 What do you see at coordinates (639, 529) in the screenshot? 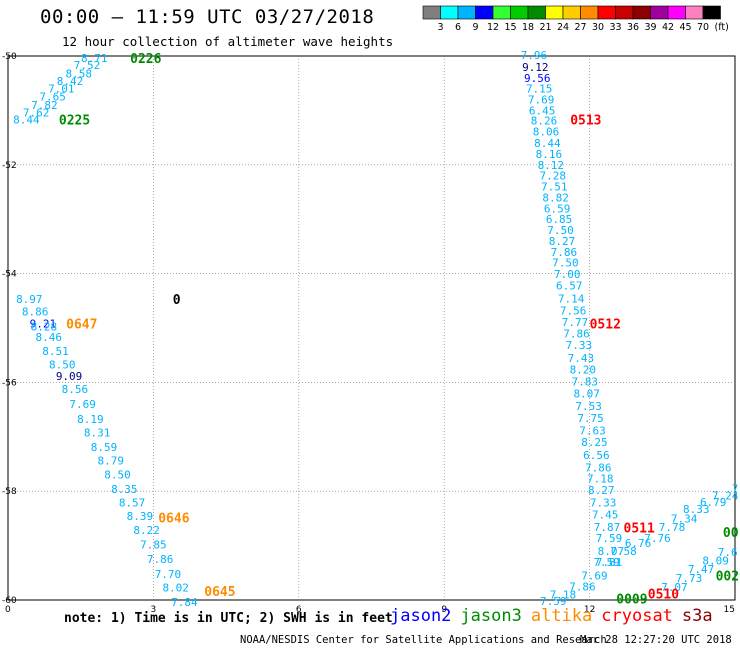
I see `pass-time-label: 0511` at bounding box center [639, 529].